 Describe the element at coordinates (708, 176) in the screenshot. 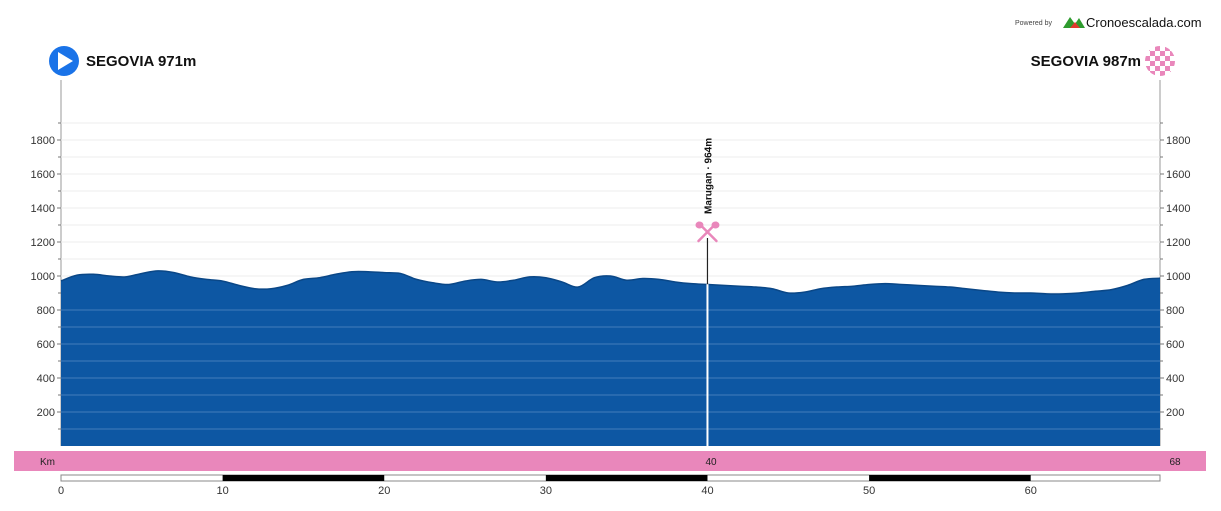

I see `annotation-label: Marugan · 964m` at that location.